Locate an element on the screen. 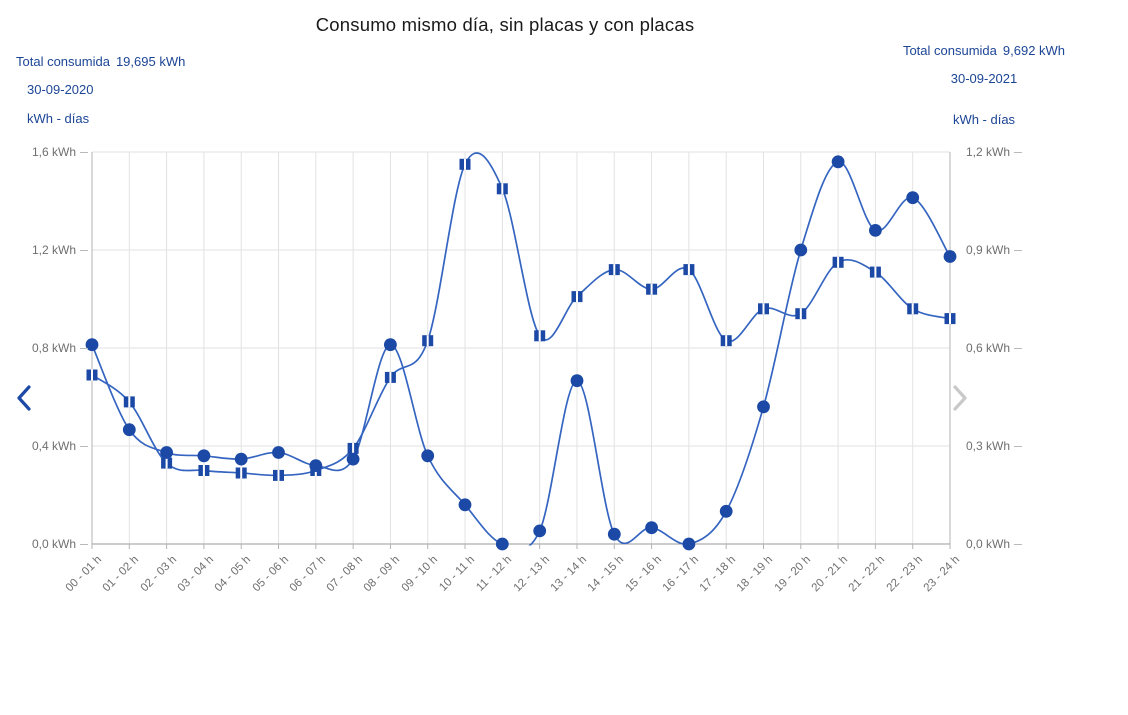  tick-label-text: 0,9 kWh is located at coordinates (988, 250).